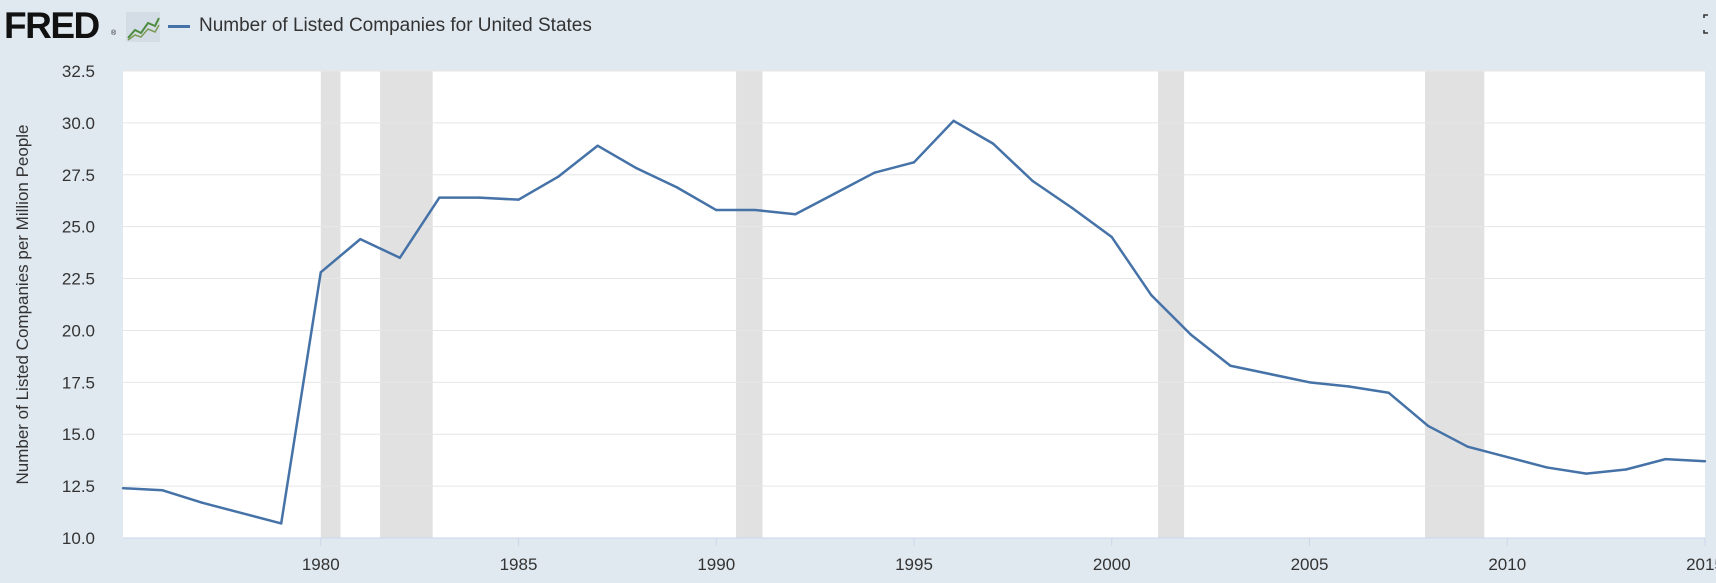 The image size is (1716, 583). Describe the element at coordinates (1507, 564) in the screenshot. I see `x-tick-label: 2010` at that location.